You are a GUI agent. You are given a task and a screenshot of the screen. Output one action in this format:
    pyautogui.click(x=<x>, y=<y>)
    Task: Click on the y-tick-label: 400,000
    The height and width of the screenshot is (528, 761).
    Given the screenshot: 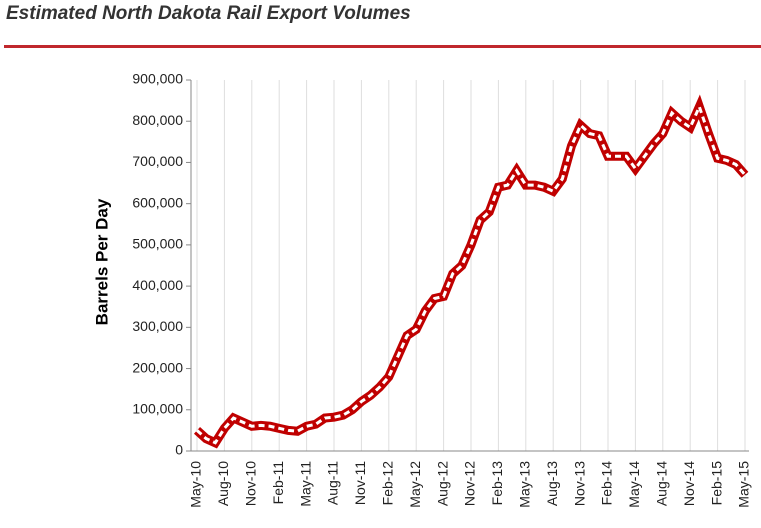 What is the action you would take?
    pyautogui.click(x=157, y=285)
    